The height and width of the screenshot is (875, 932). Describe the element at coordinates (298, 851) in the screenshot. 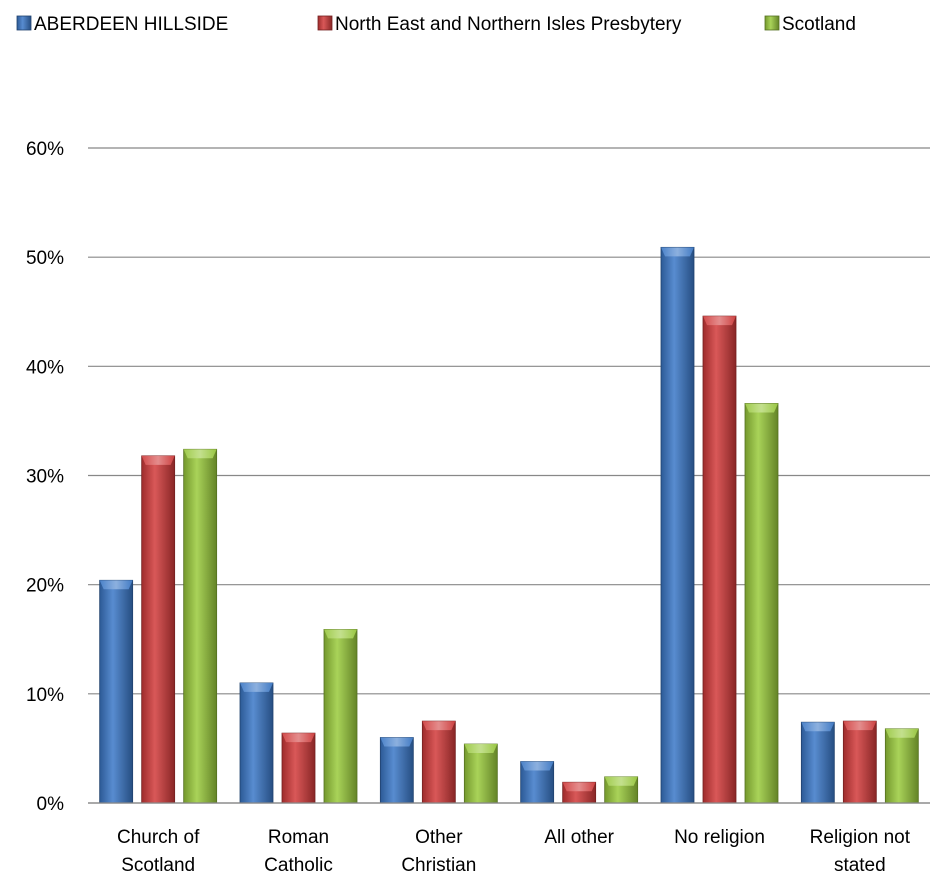

I see `x-tick-label: Roman Catholic` at that location.